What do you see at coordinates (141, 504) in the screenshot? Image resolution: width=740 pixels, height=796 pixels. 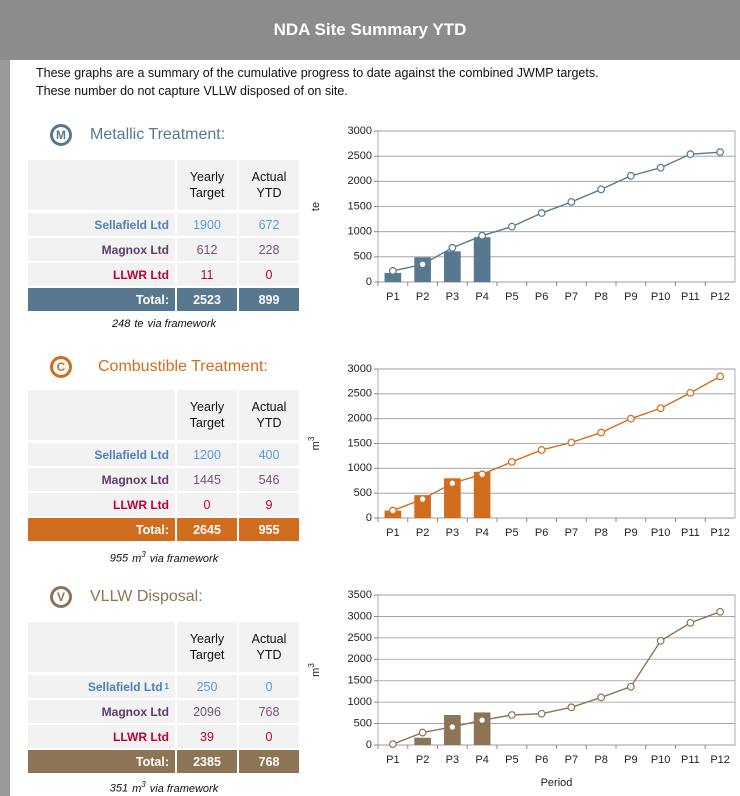 I see `row-name: LLWR Ltd` at bounding box center [141, 504].